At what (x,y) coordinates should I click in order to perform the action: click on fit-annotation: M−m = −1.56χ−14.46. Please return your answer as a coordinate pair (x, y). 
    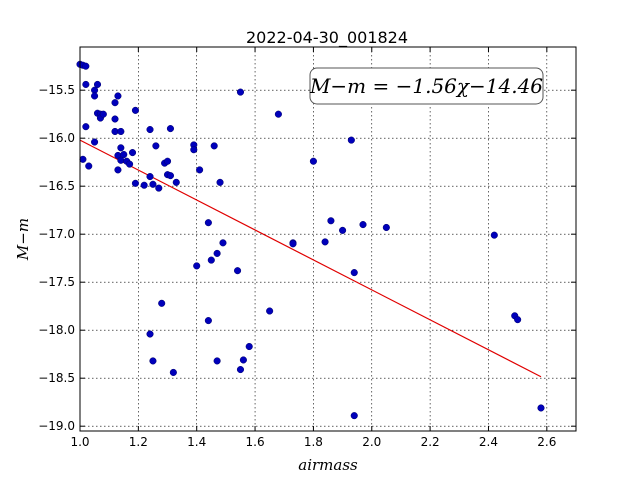
    Looking at the image, I should click on (426, 86).